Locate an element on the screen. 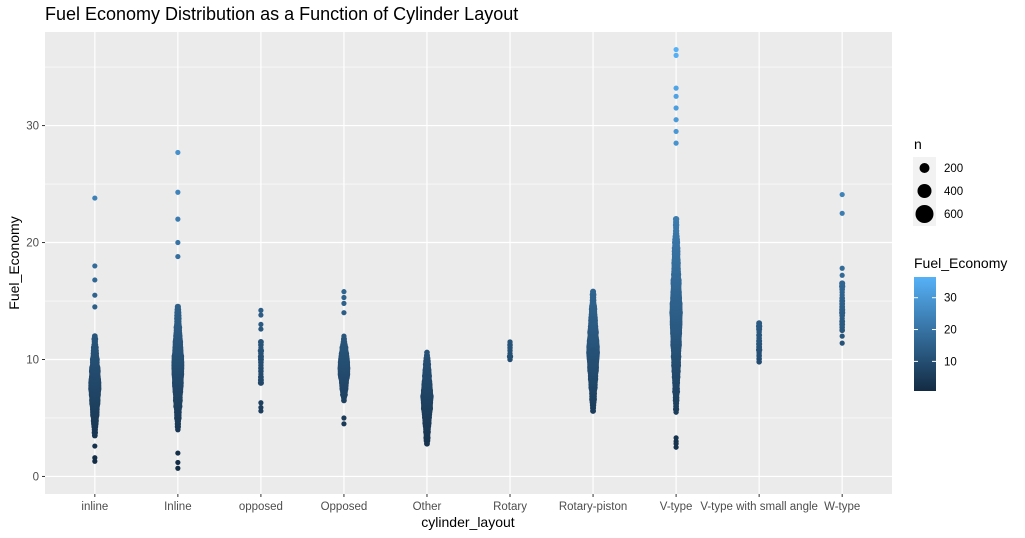  y-axis: 0 10 20 30 is located at coordinates (35, 302).